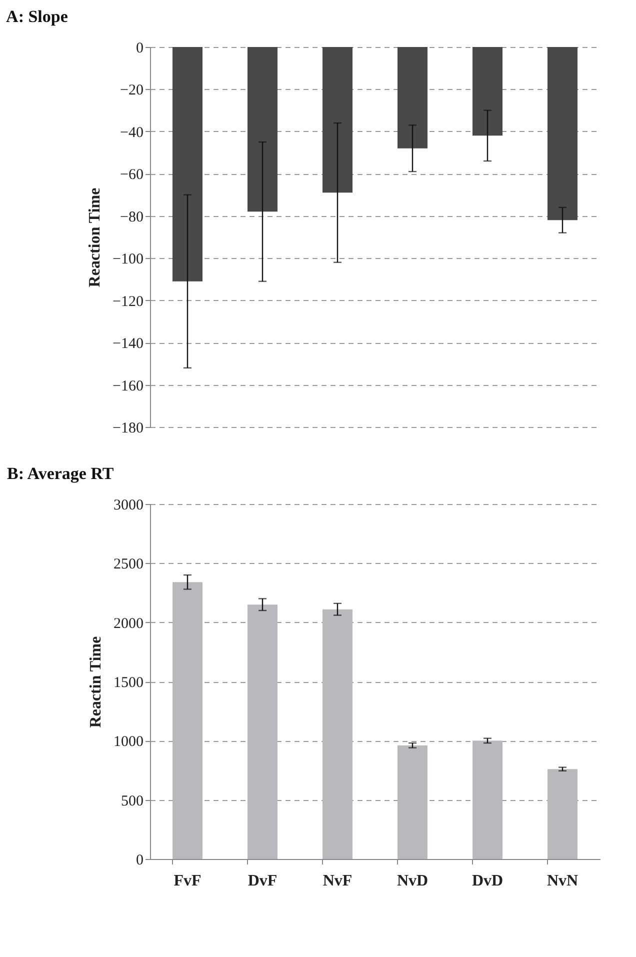 The image size is (636, 957). I want to click on y-tick-label: −100, so click(128, 260).